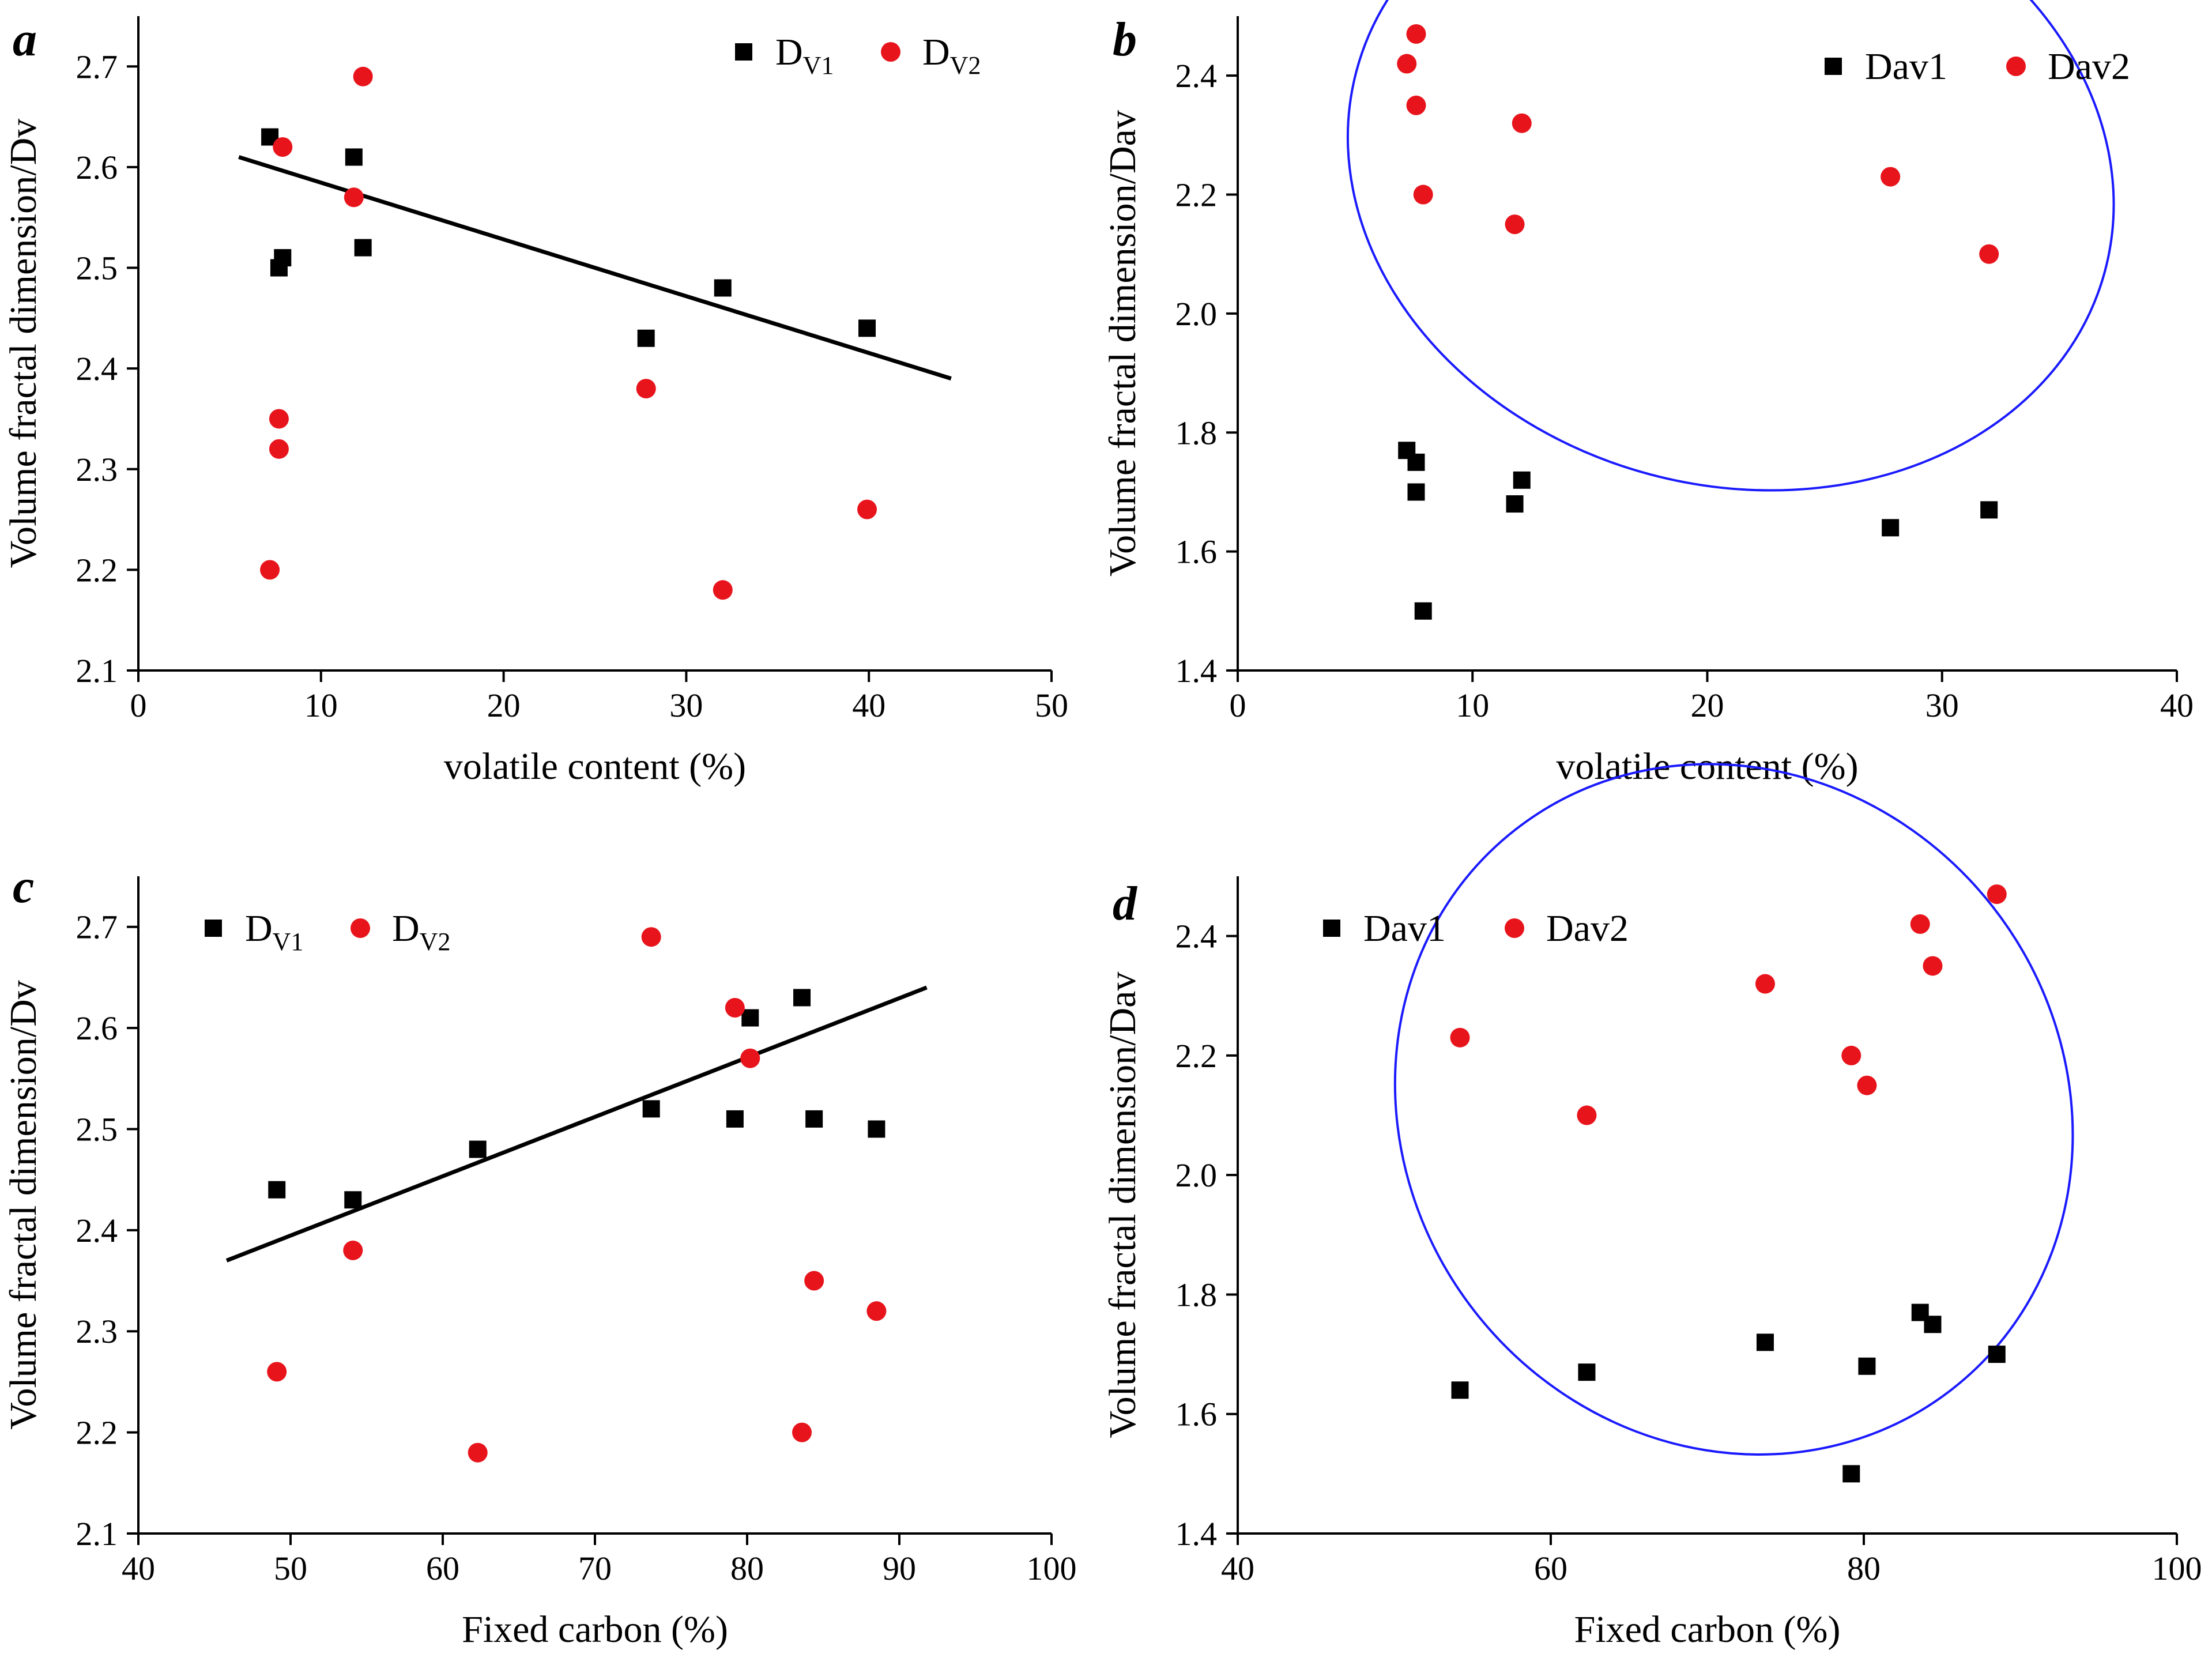  Describe the element at coordinates (576, 1124) in the screenshot. I see `trendline` at that location.